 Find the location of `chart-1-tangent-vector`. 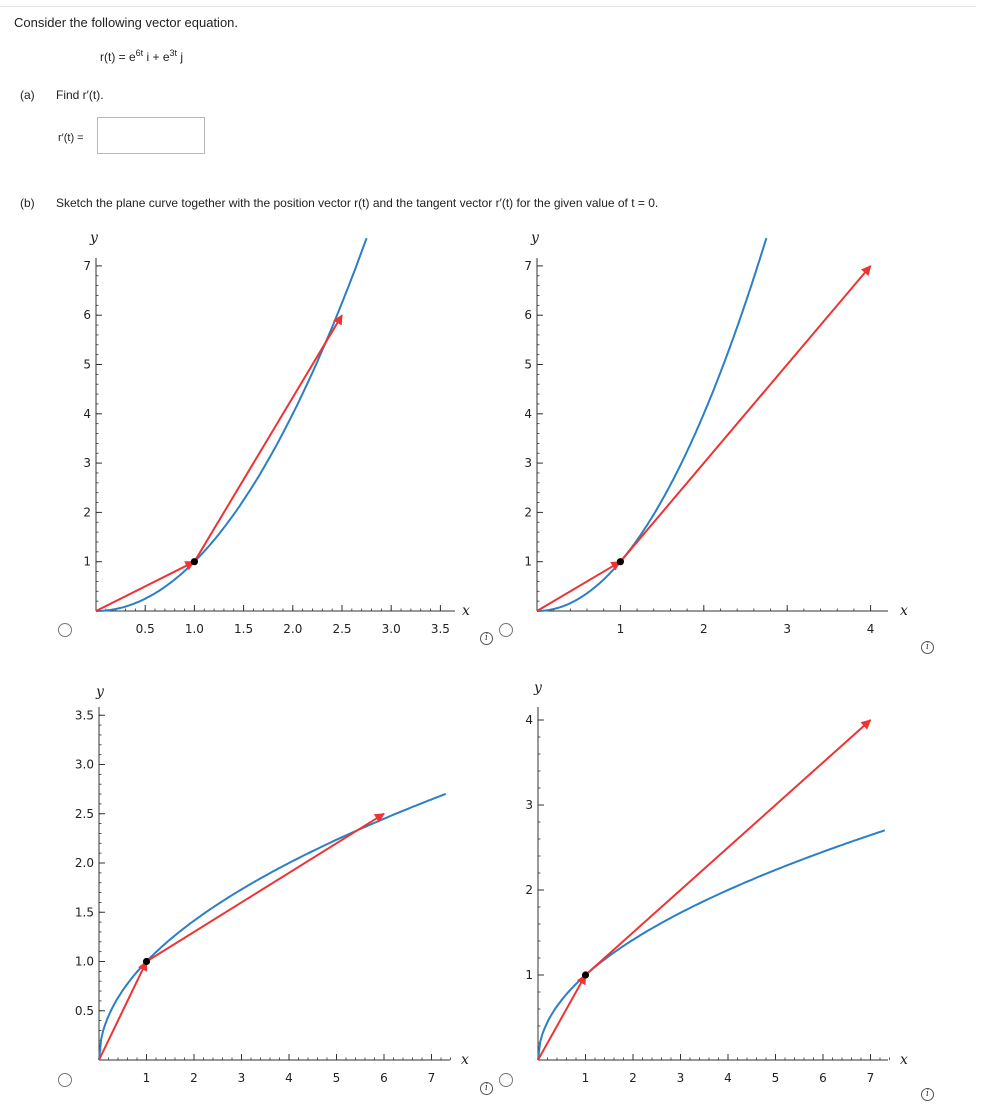

chart-1-tangent-vector is located at coordinates (268, 438).